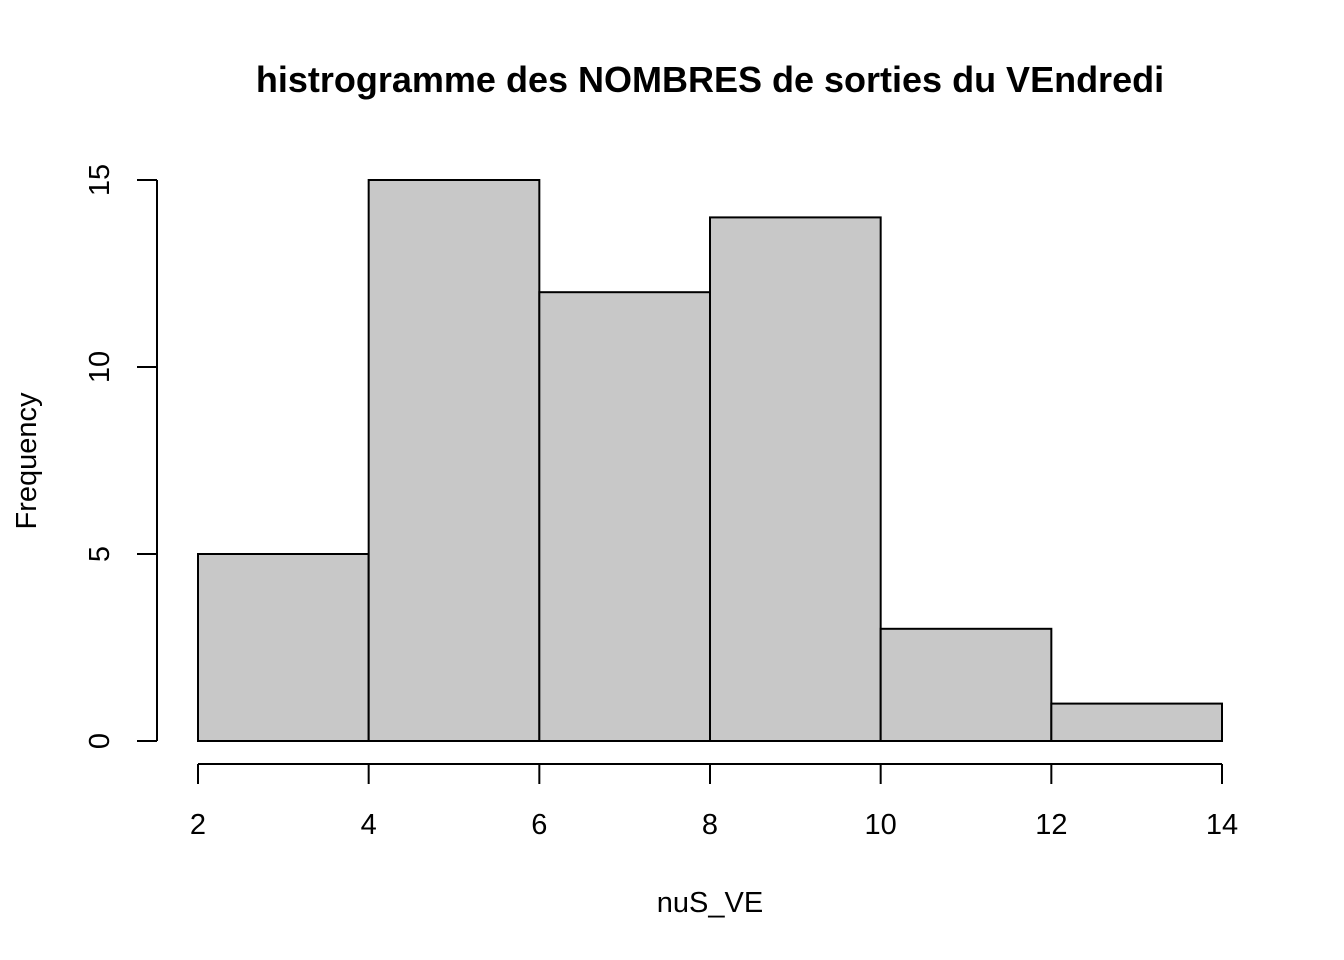 The width and height of the screenshot is (1344, 960). Describe the element at coordinates (881, 825) in the screenshot. I see `x-tick-label: 10` at that location.